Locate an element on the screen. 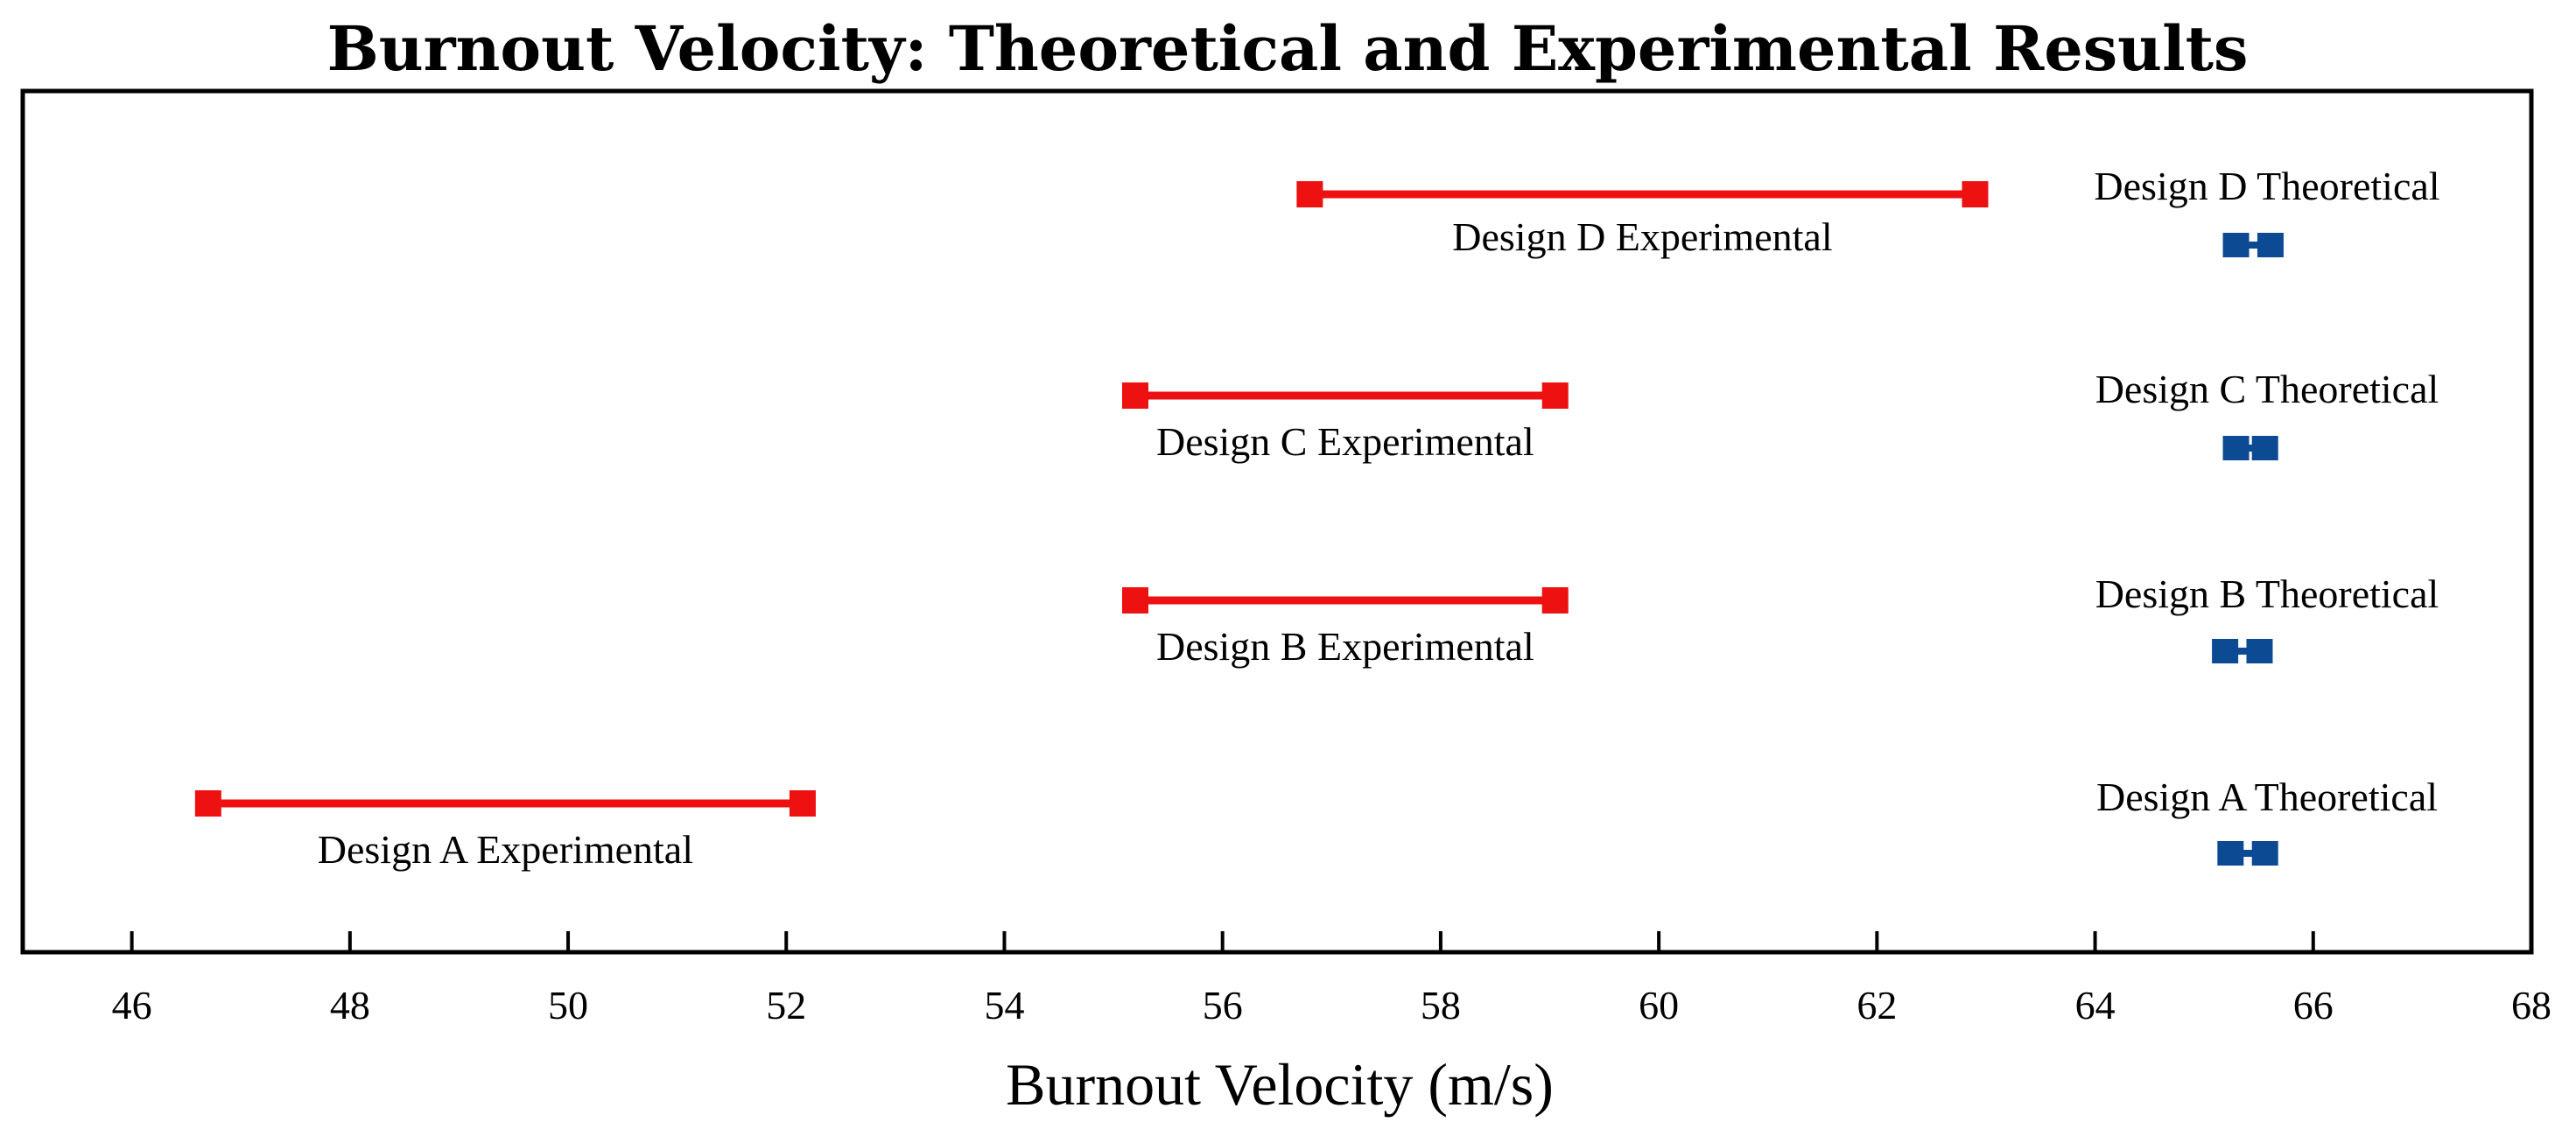 Image resolution: width=2576 pixels, height=1136 pixels. x-tick-label: 54 is located at coordinates (1004, 1005).